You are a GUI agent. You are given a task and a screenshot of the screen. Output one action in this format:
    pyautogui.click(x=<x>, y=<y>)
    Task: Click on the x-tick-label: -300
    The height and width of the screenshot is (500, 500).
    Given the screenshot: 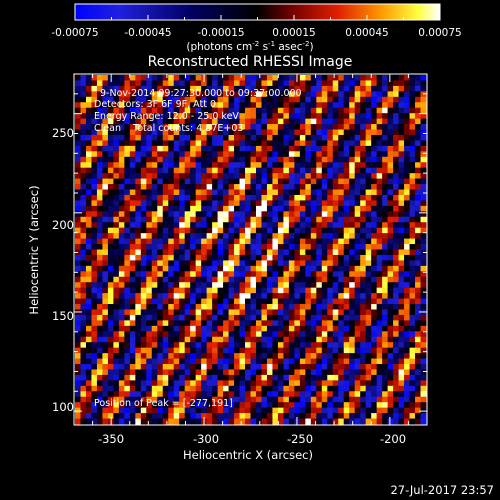 What is the action you would take?
    pyautogui.click(x=206, y=439)
    